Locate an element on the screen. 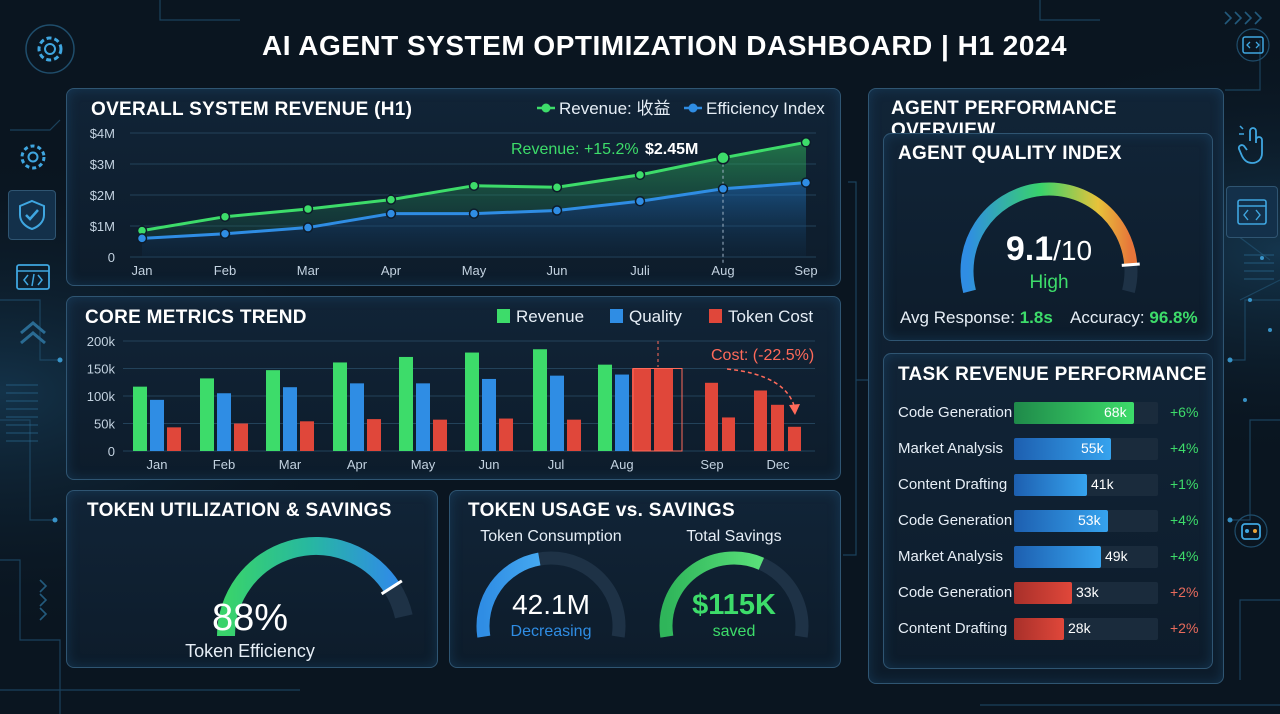 This screenshot has height=714, width=1280. task-value: 41k is located at coordinates (1102, 484).